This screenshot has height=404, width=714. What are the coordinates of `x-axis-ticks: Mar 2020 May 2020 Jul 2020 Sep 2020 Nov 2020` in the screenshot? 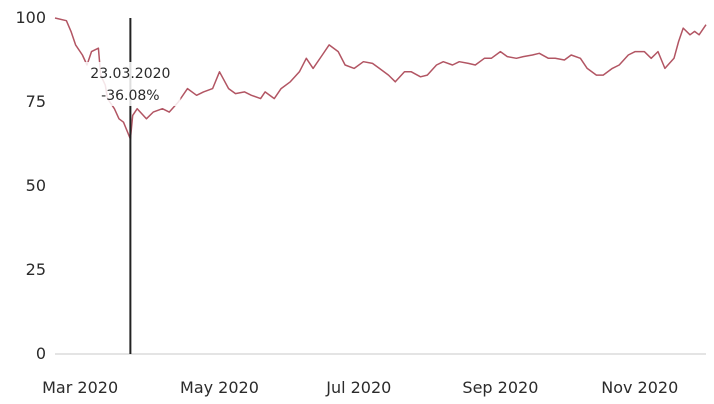 It's located at (360, 387).